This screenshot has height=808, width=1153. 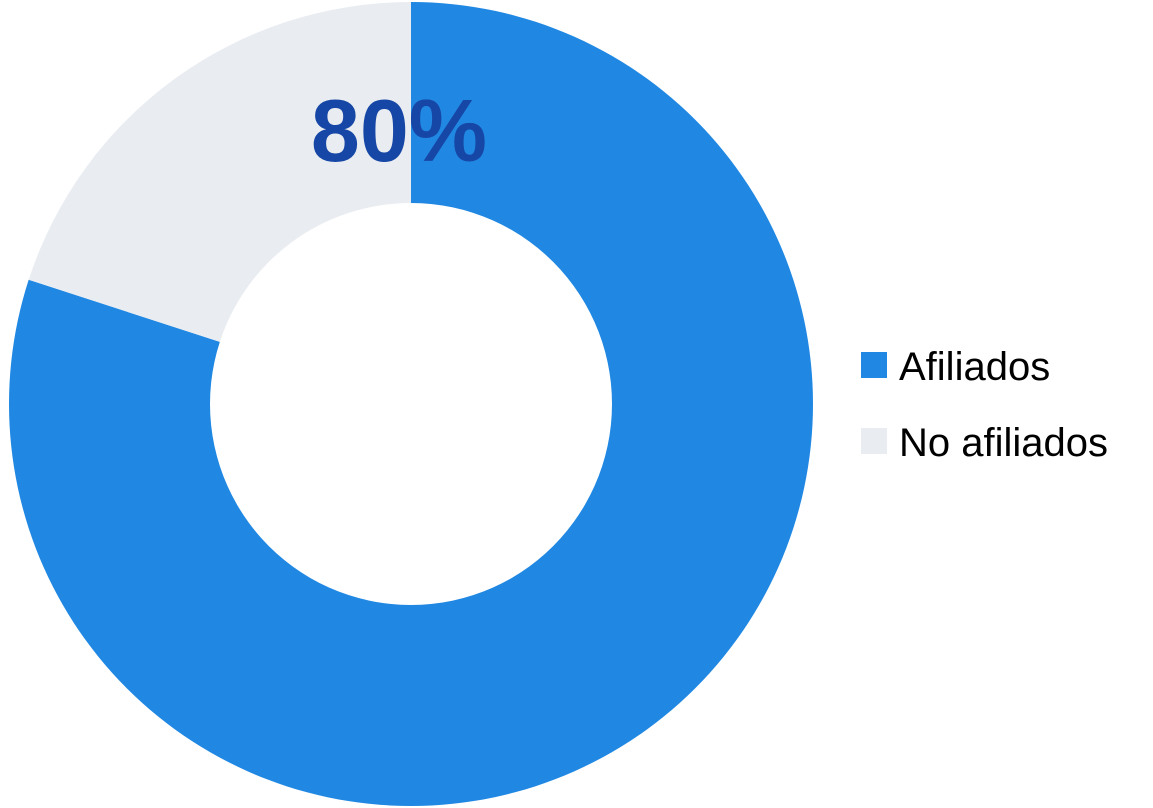 I want to click on legend-label-no-afiliados: No afiliados, so click(x=1003, y=443).